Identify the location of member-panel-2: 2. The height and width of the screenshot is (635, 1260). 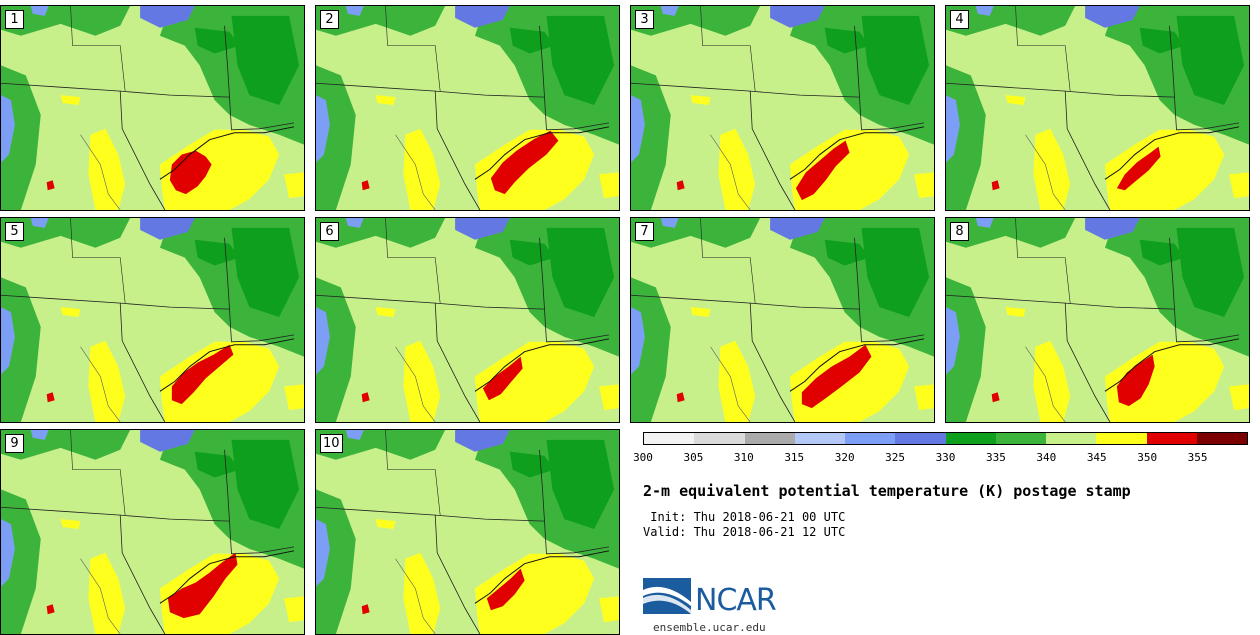
(467, 108).